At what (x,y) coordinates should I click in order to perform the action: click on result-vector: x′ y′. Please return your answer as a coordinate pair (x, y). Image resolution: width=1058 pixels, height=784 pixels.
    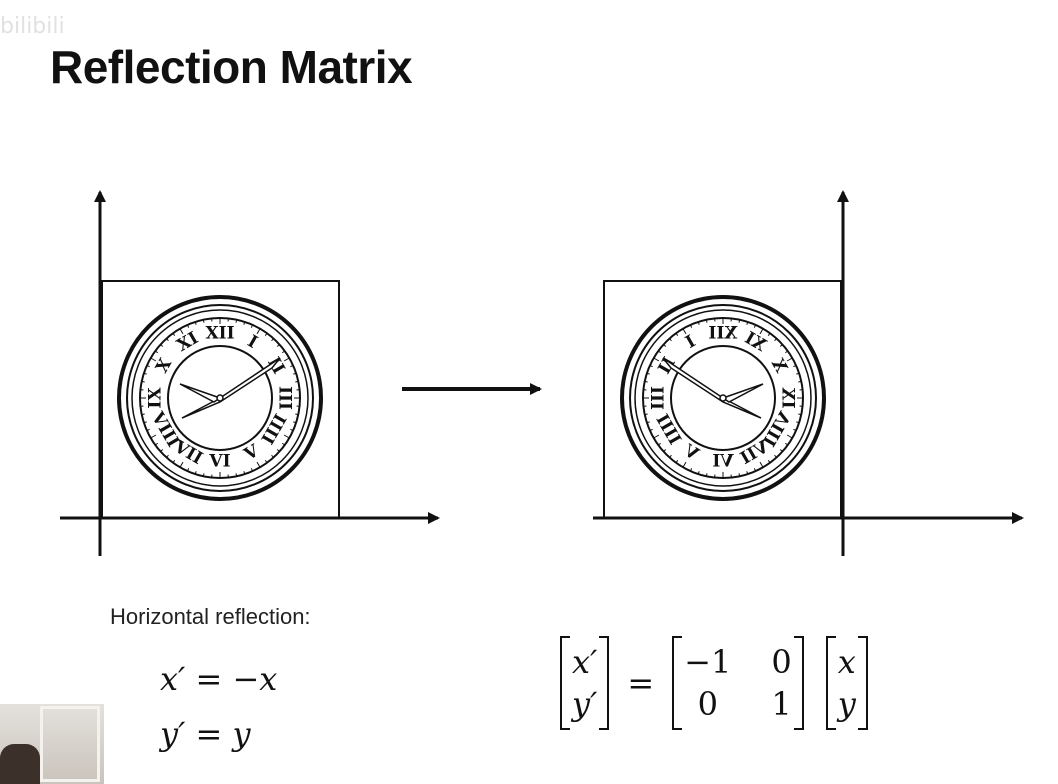
    Looking at the image, I should click on (585, 683).